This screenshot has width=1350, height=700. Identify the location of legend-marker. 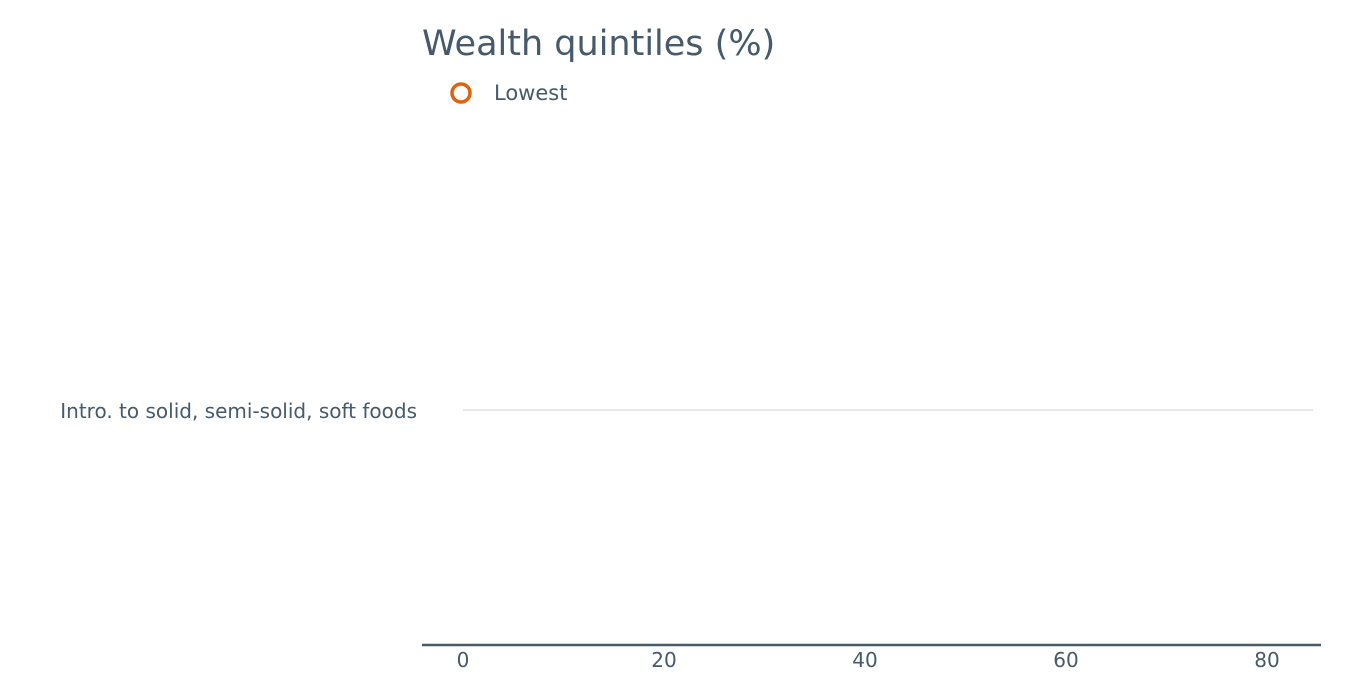
(461, 93).